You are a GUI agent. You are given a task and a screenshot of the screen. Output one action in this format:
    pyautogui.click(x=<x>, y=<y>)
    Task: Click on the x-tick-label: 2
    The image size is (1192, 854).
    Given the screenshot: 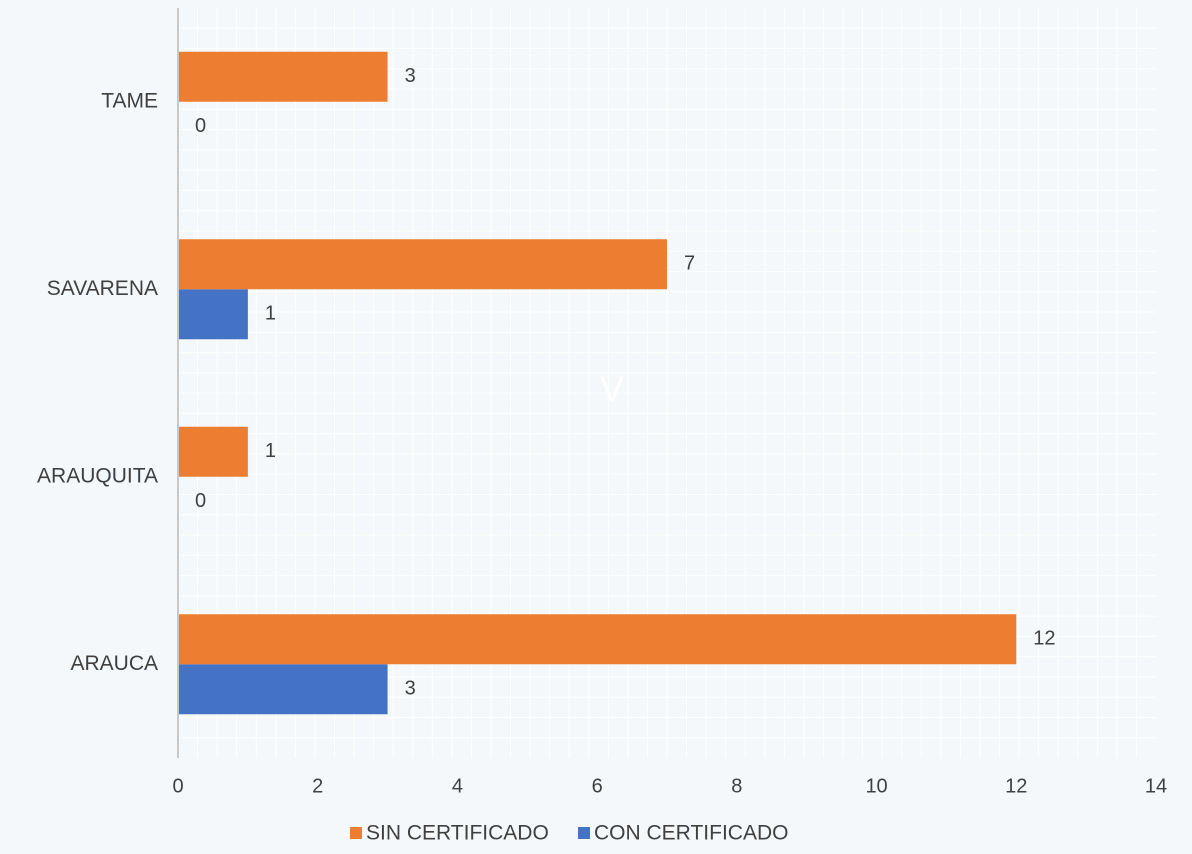 What is the action you would take?
    pyautogui.click(x=317, y=786)
    